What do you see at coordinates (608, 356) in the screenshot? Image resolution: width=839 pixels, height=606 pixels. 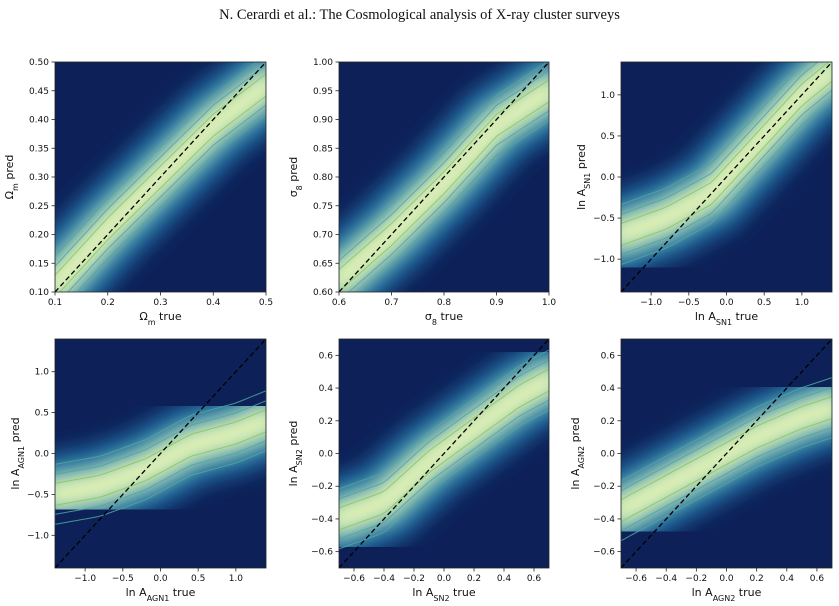 I see `y-tick-label: 0.6` at bounding box center [608, 356].